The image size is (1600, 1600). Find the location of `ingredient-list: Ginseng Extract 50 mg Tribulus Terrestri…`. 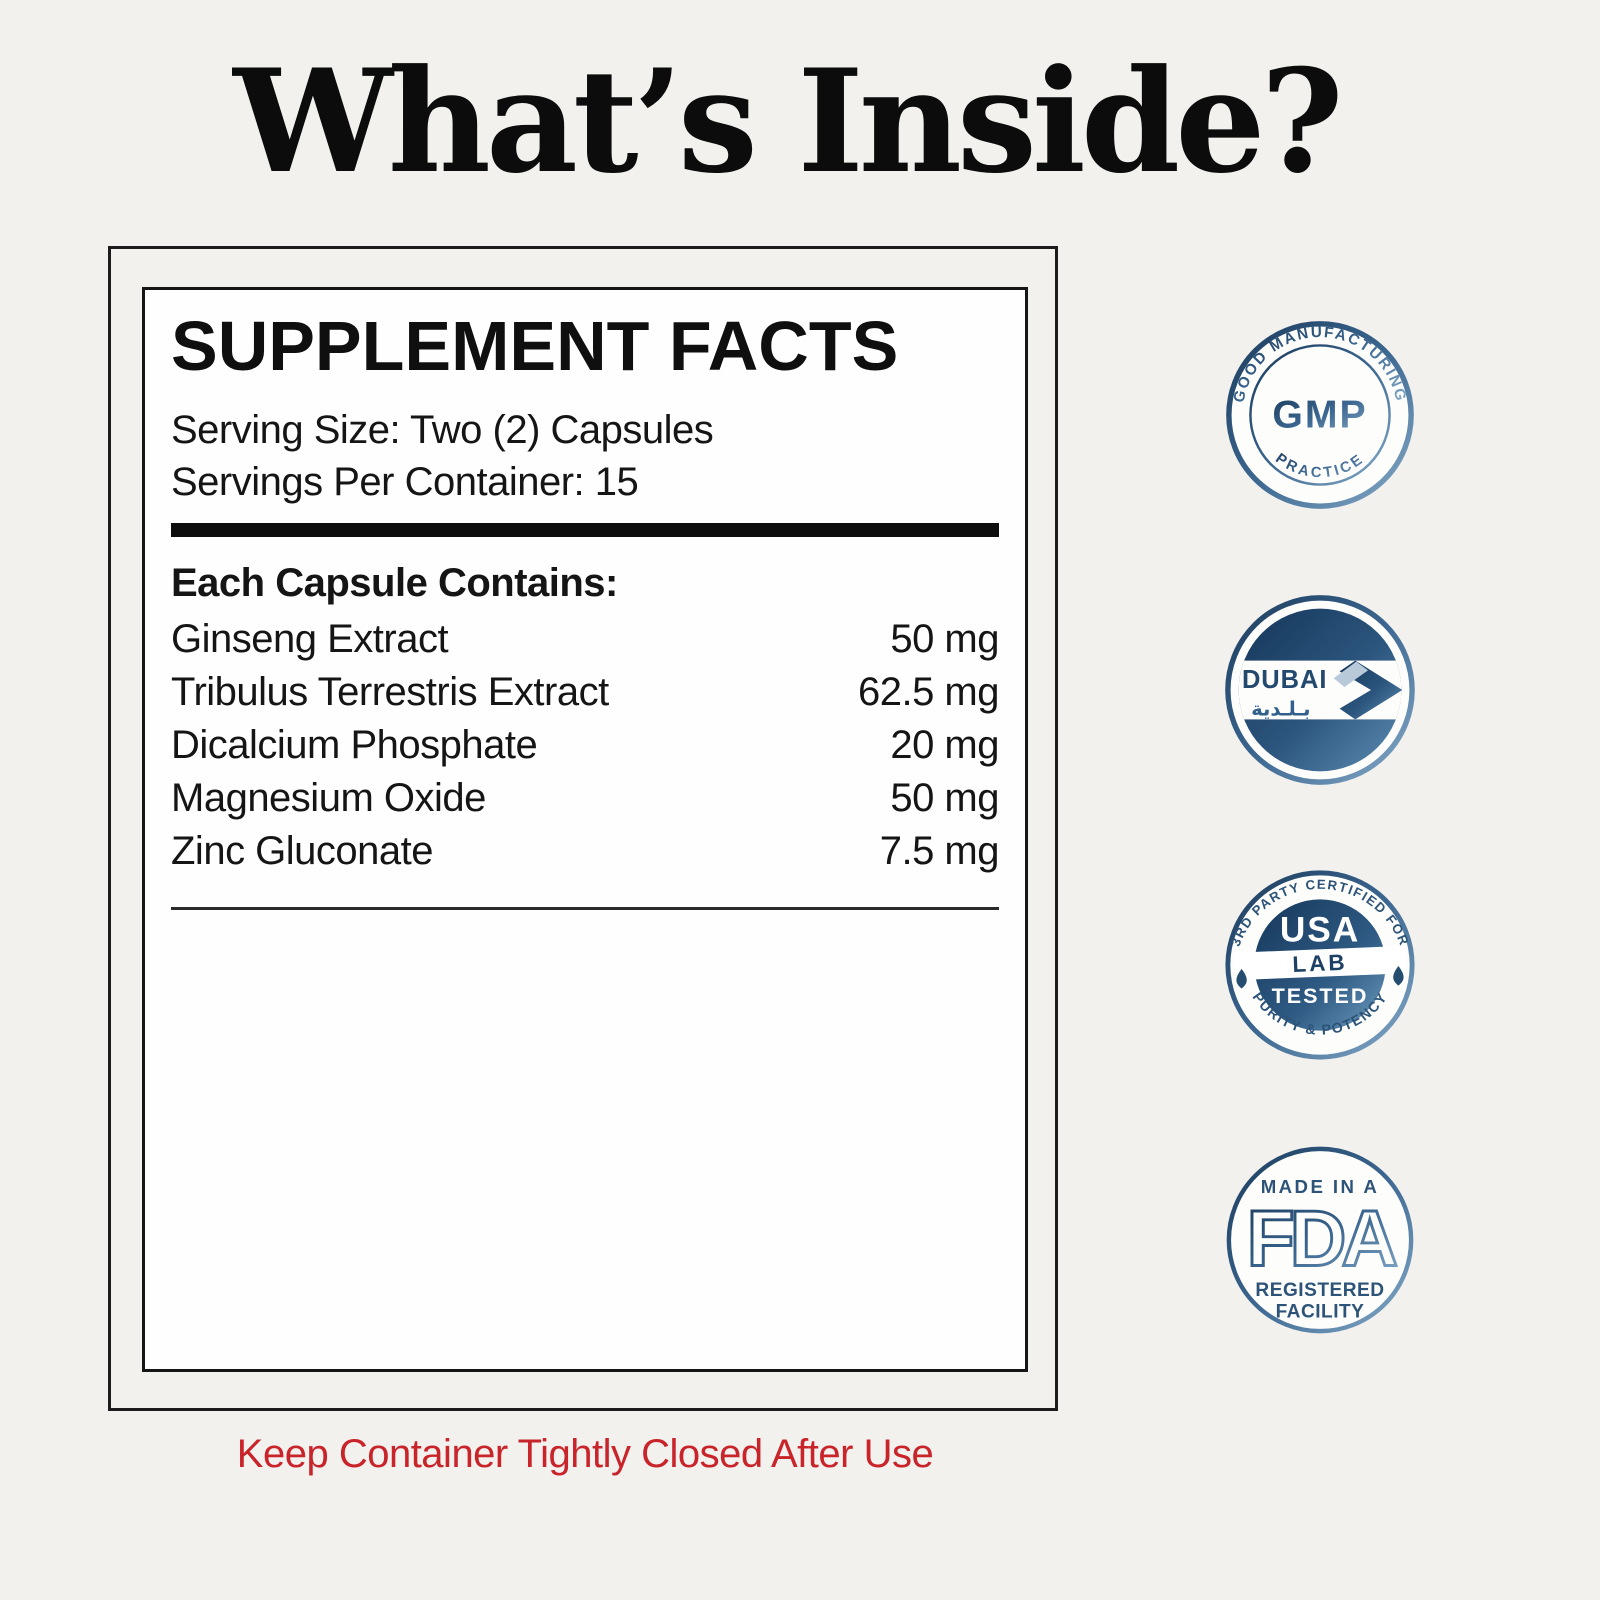

ingredient-list: Ginseng Extract 50 mg Tribulus Terrestri… is located at coordinates (585, 746).